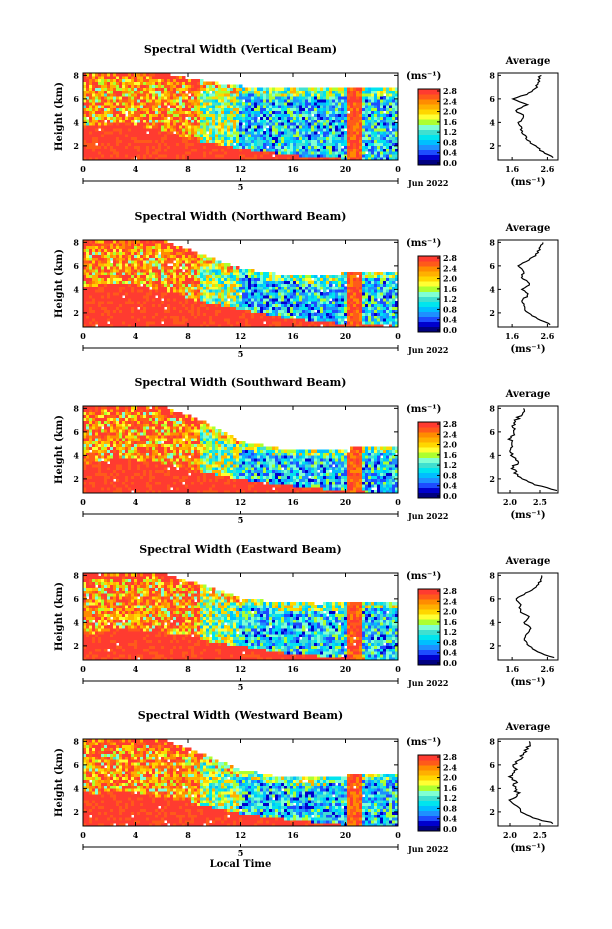 Image resolution: width=612 pixels, height=929 pixels. I want to click on y-tick-label: 8, so click(76, 741).